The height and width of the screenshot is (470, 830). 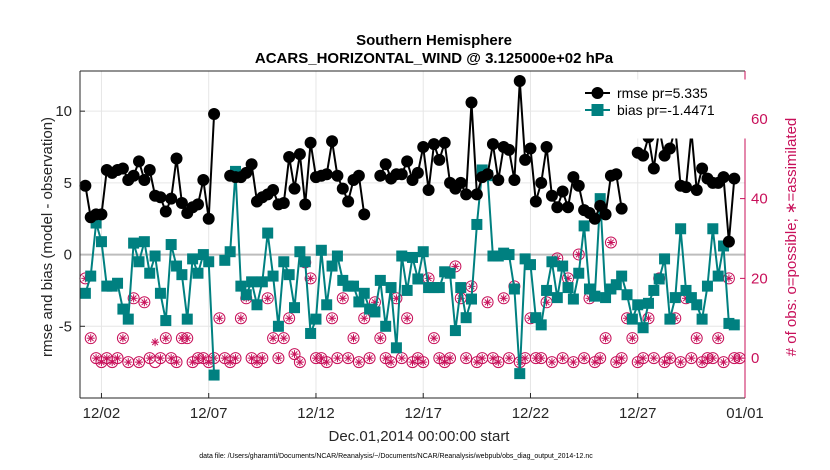 I want to click on x-tick-label: 12/27, so click(x=638, y=413).